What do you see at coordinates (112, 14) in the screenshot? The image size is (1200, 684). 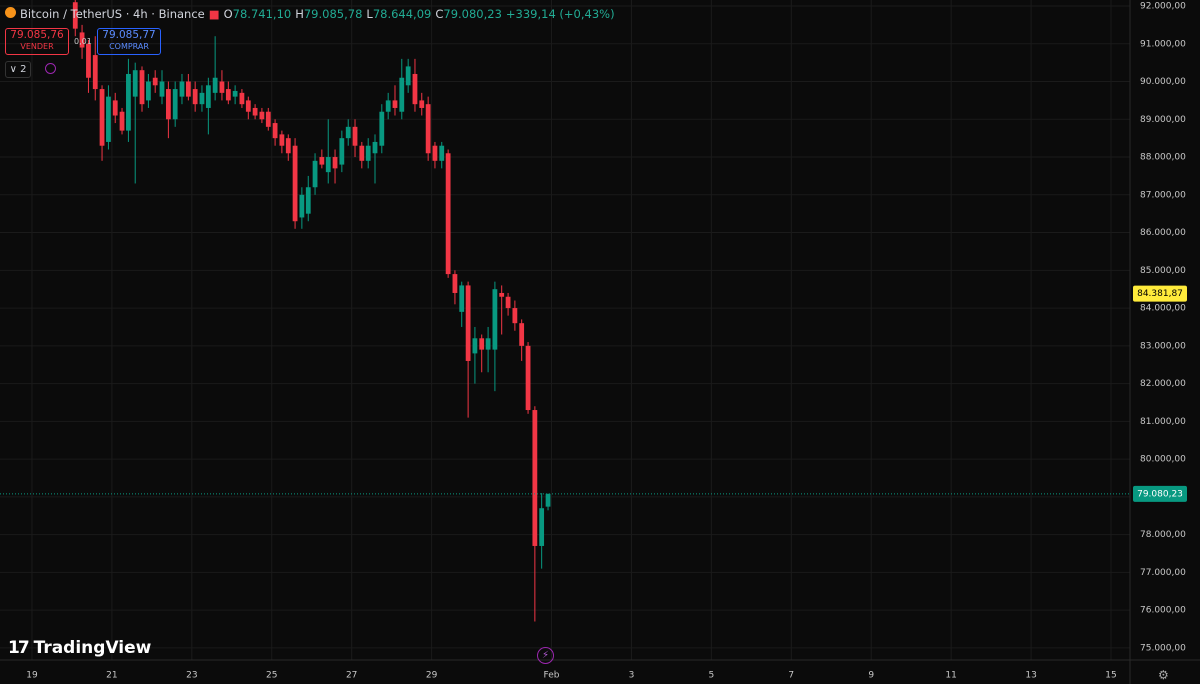 I see `symbol: Bitcoin / TetherUS · 4h · Binance` at bounding box center [112, 14].